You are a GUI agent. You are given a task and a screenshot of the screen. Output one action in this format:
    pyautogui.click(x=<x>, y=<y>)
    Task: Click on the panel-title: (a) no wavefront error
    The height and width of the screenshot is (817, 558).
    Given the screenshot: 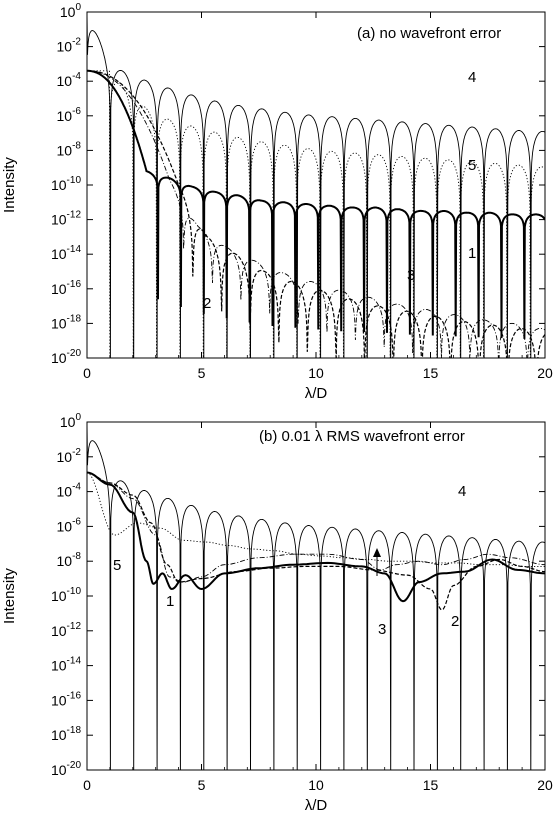 What is the action you would take?
    pyautogui.click(x=429, y=33)
    